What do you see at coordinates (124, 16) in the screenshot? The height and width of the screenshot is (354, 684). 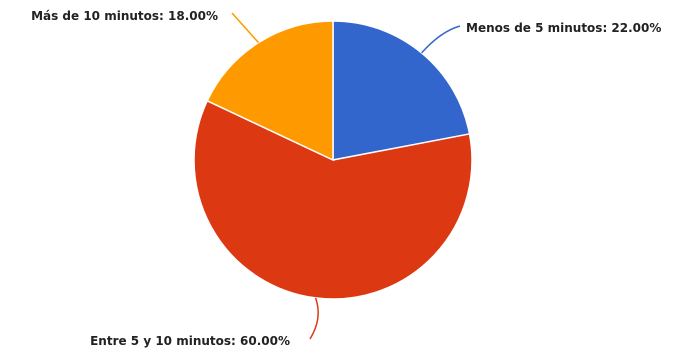 I see `data-label-mas-de-10: Más de 10 minutos: 18.00%` at bounding box center [124, 16].